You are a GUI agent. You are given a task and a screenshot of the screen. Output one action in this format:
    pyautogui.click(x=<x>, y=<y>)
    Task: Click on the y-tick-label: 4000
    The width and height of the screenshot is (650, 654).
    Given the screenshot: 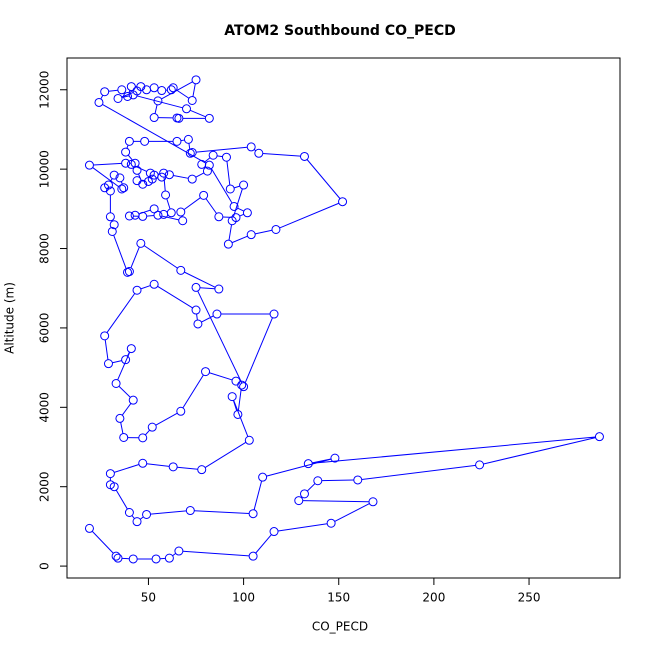 What is the action you would take?
    pyautogui.click(x=45, y=407)
    